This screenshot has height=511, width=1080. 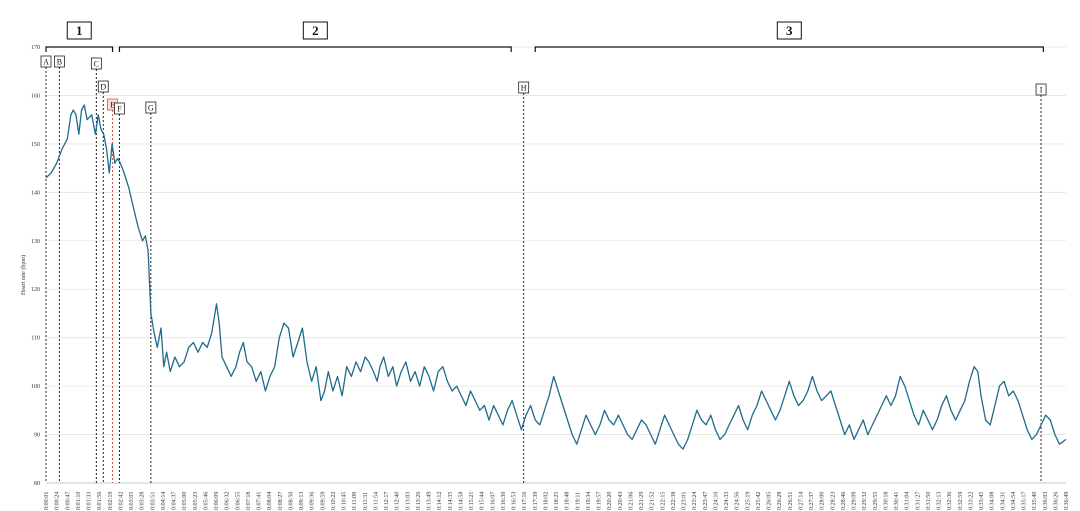 What do you see at coordinates (791, 501) in the screenshot?
I see `x-tick-label: 0:26:51` at bounding box center [791, 501].